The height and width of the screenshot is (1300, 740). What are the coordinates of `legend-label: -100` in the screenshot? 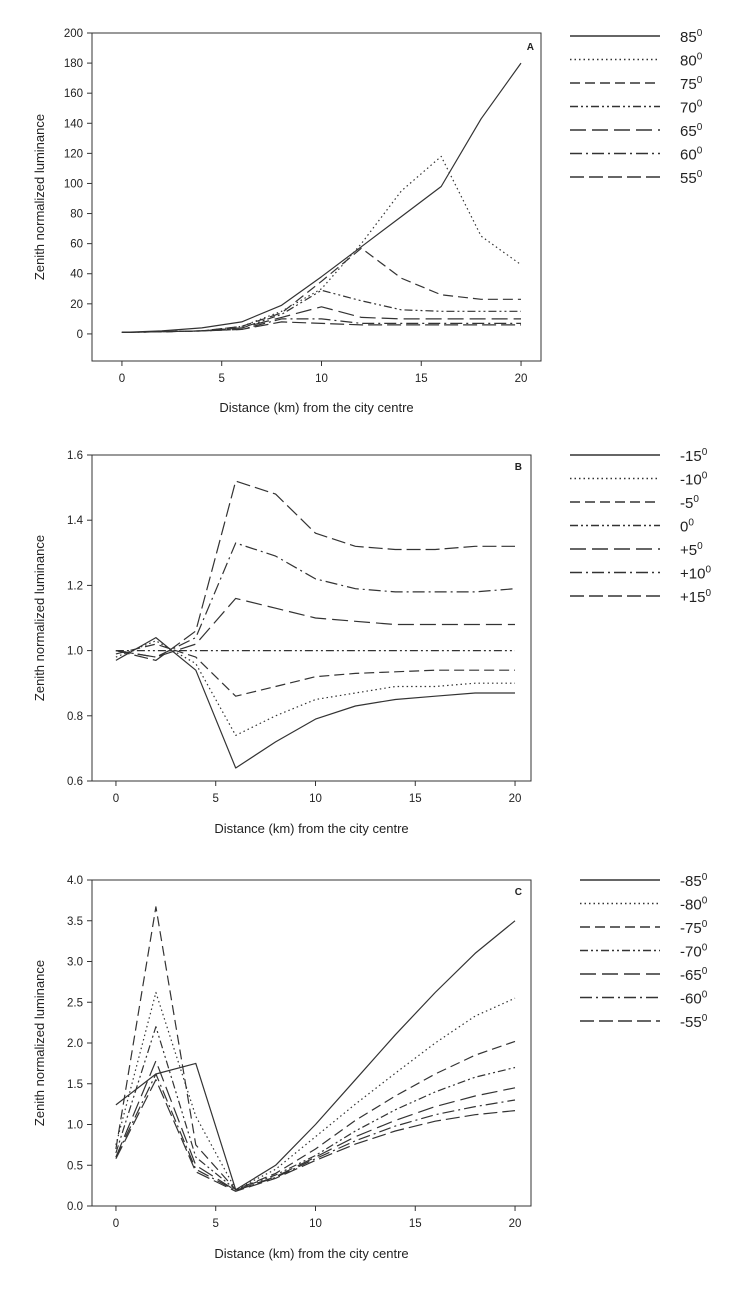 It's located at (694, 480).